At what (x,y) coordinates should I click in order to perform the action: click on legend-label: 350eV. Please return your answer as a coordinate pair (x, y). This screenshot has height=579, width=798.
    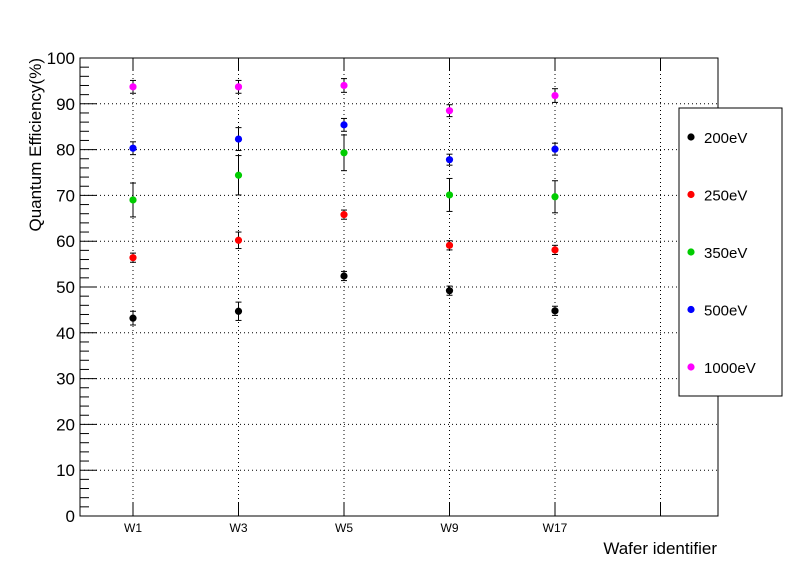
    Looking at the image, I should click on (725, 253).